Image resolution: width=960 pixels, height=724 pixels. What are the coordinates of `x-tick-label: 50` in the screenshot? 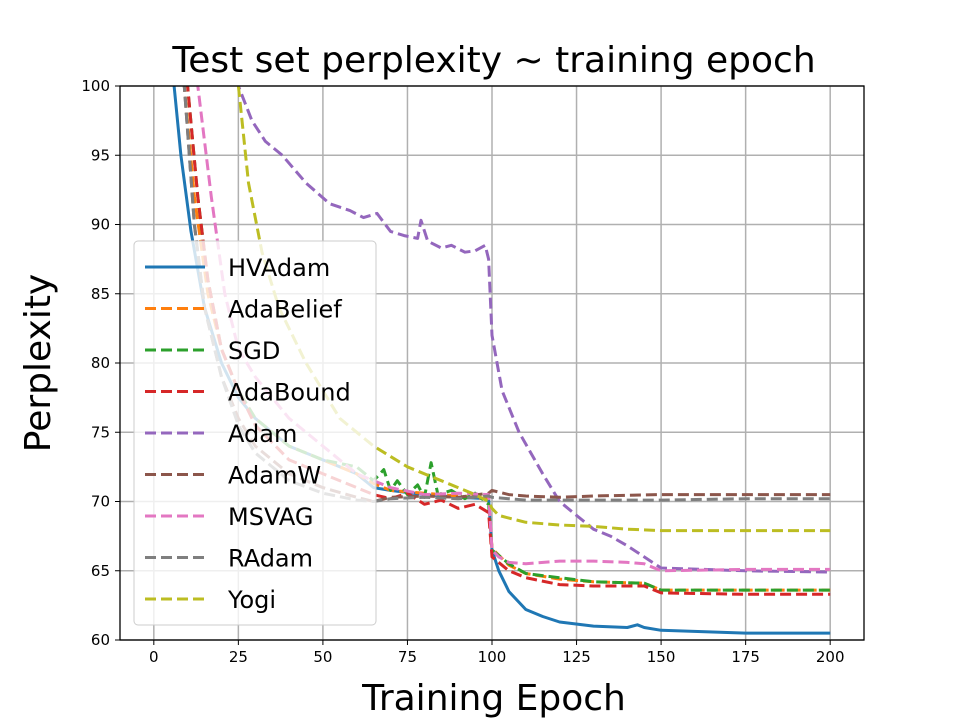 It's located at (322, 657).